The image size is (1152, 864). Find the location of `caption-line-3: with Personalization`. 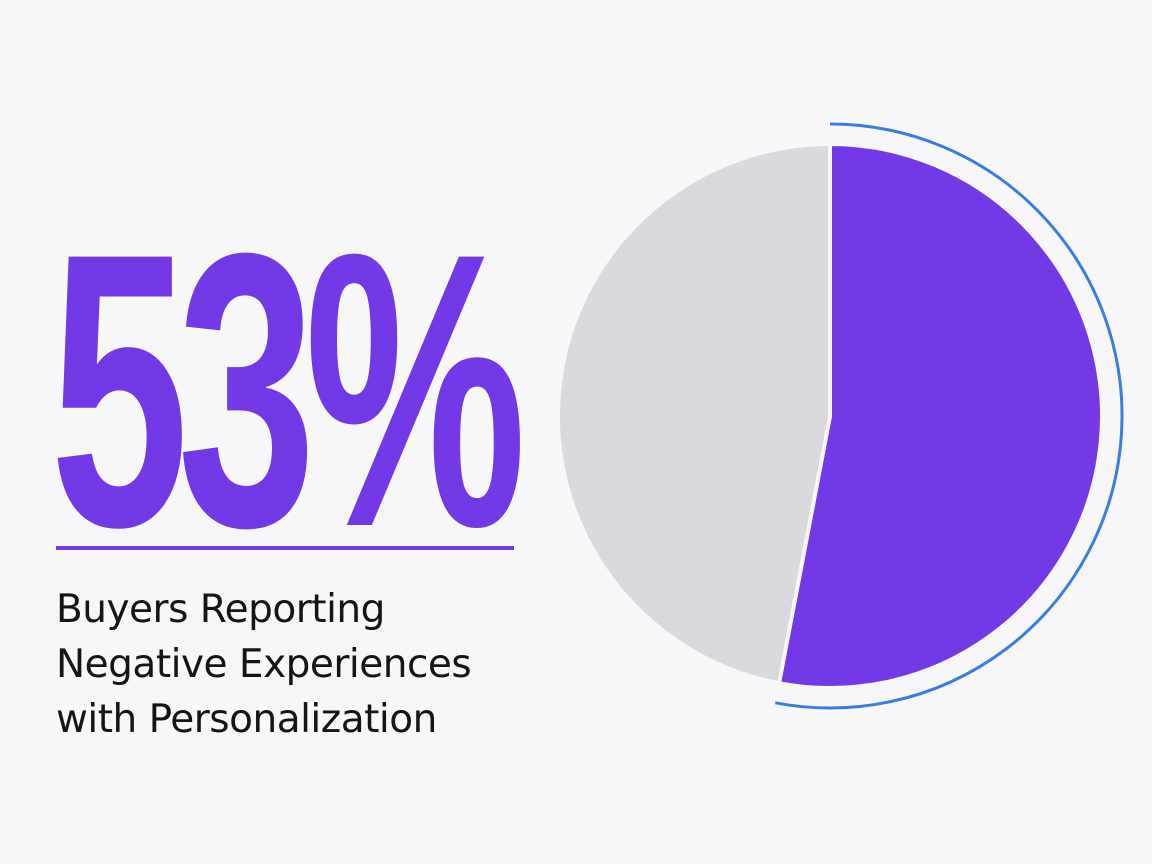

caption-line-3: with Personalization is located at coordinates (246, 719).